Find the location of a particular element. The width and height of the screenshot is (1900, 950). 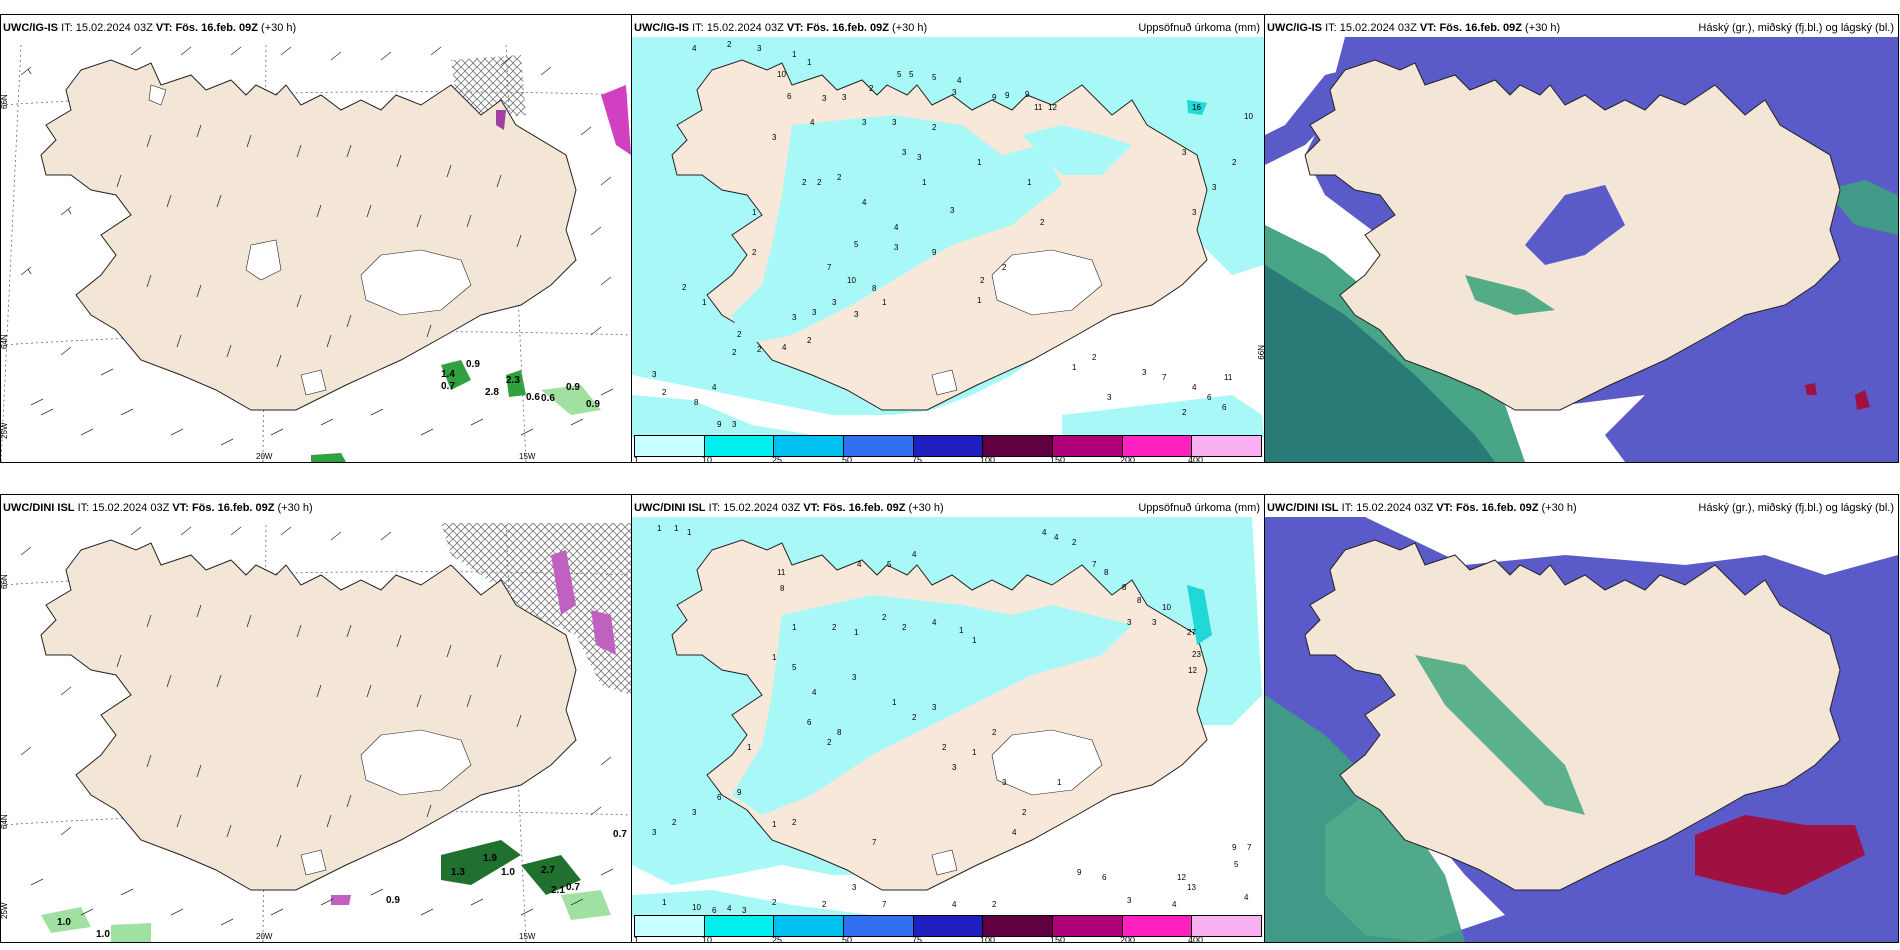

colorbar-label: 50 is located at coordinates (847, 939).